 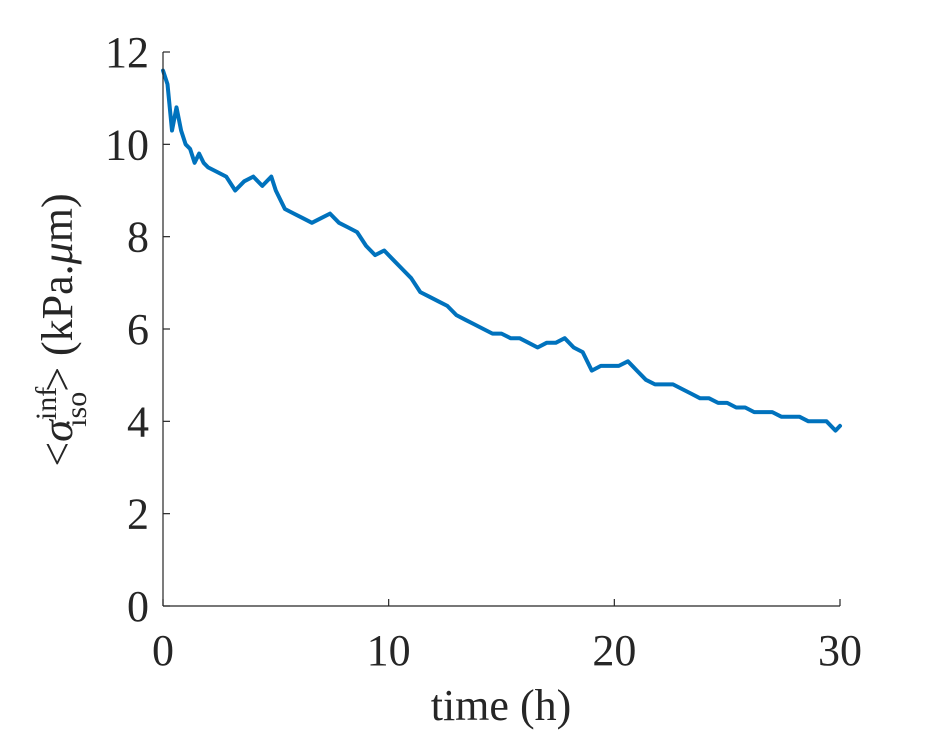 I want to click on y-tick-label: 4, so click(x=138, y=421).